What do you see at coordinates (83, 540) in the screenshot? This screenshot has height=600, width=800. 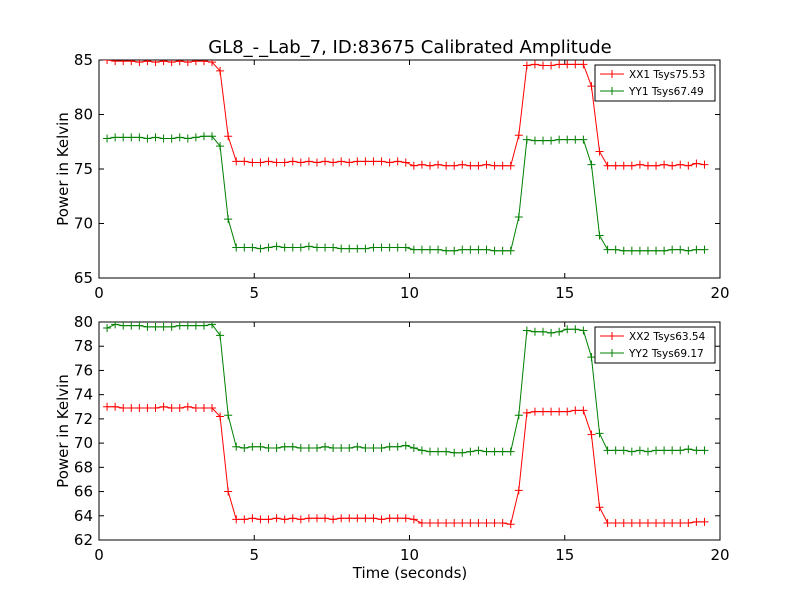 I see `y-tick-label: 62` at bounding box center [83, 540].